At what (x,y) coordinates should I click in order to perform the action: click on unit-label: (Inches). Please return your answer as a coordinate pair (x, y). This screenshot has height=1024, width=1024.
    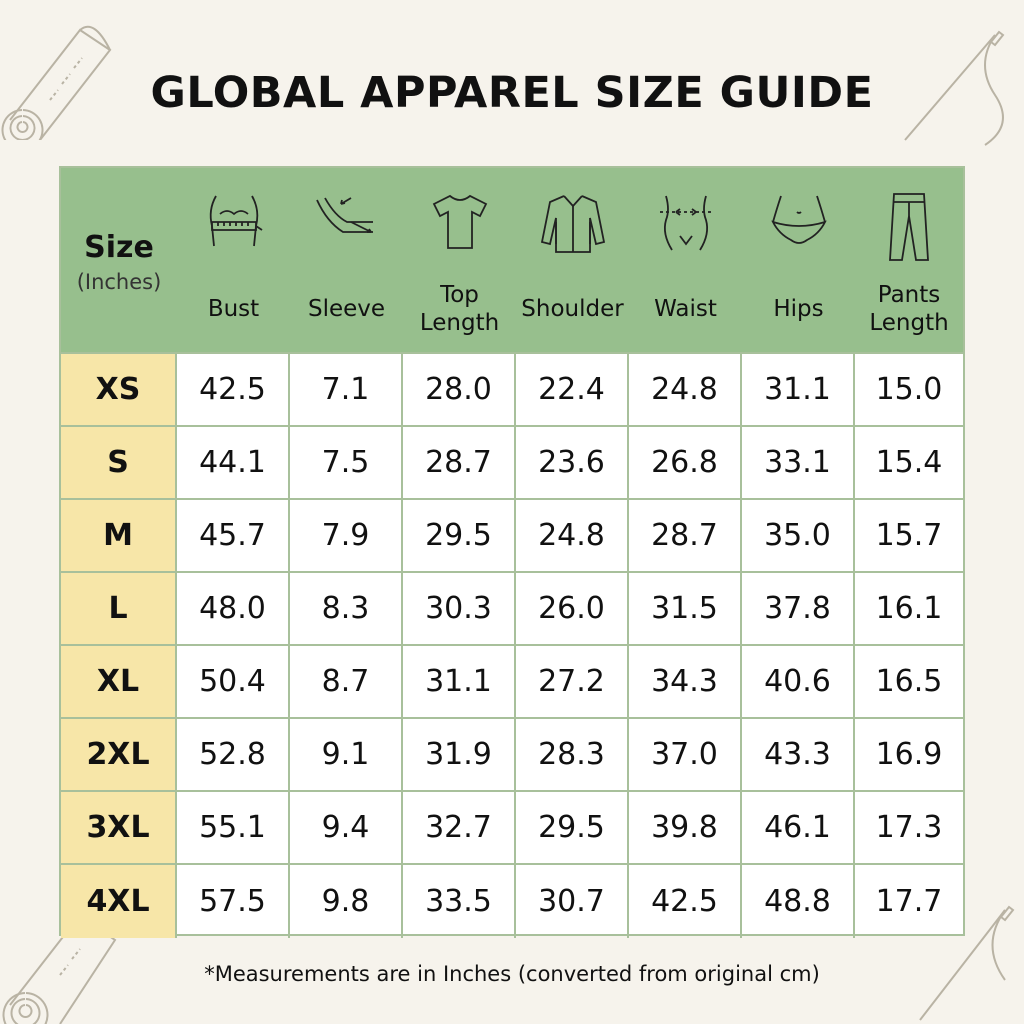
    Looking at the image, I should click on (119, 282).